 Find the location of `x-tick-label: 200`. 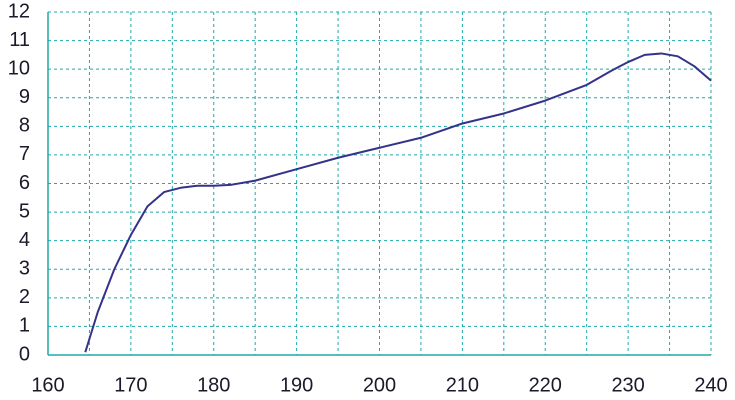

x-tick-label: 200 is located at coordinates (379, 385).